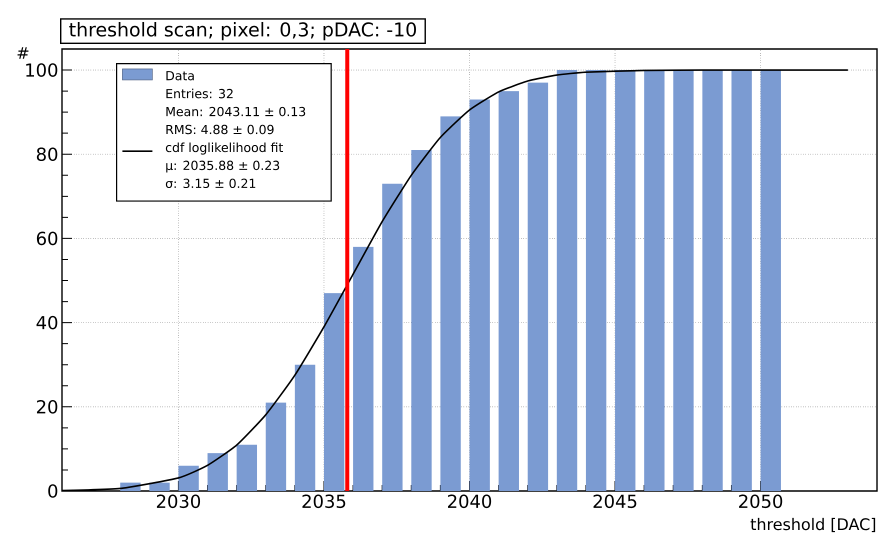  I want to click on x-tick-label: 2035, so click(324, 501).